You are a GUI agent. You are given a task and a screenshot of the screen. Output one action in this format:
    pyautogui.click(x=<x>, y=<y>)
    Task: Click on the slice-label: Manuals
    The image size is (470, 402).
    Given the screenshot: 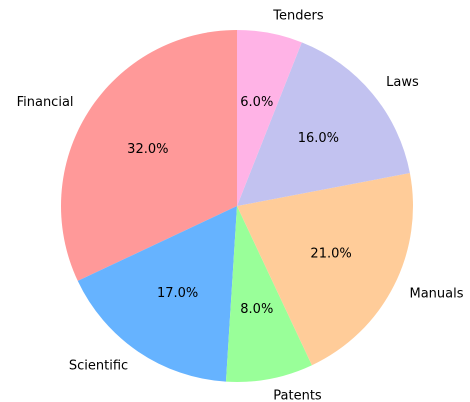 What is the action you would take?
    pyautogui.click(x=436, y=293)
    